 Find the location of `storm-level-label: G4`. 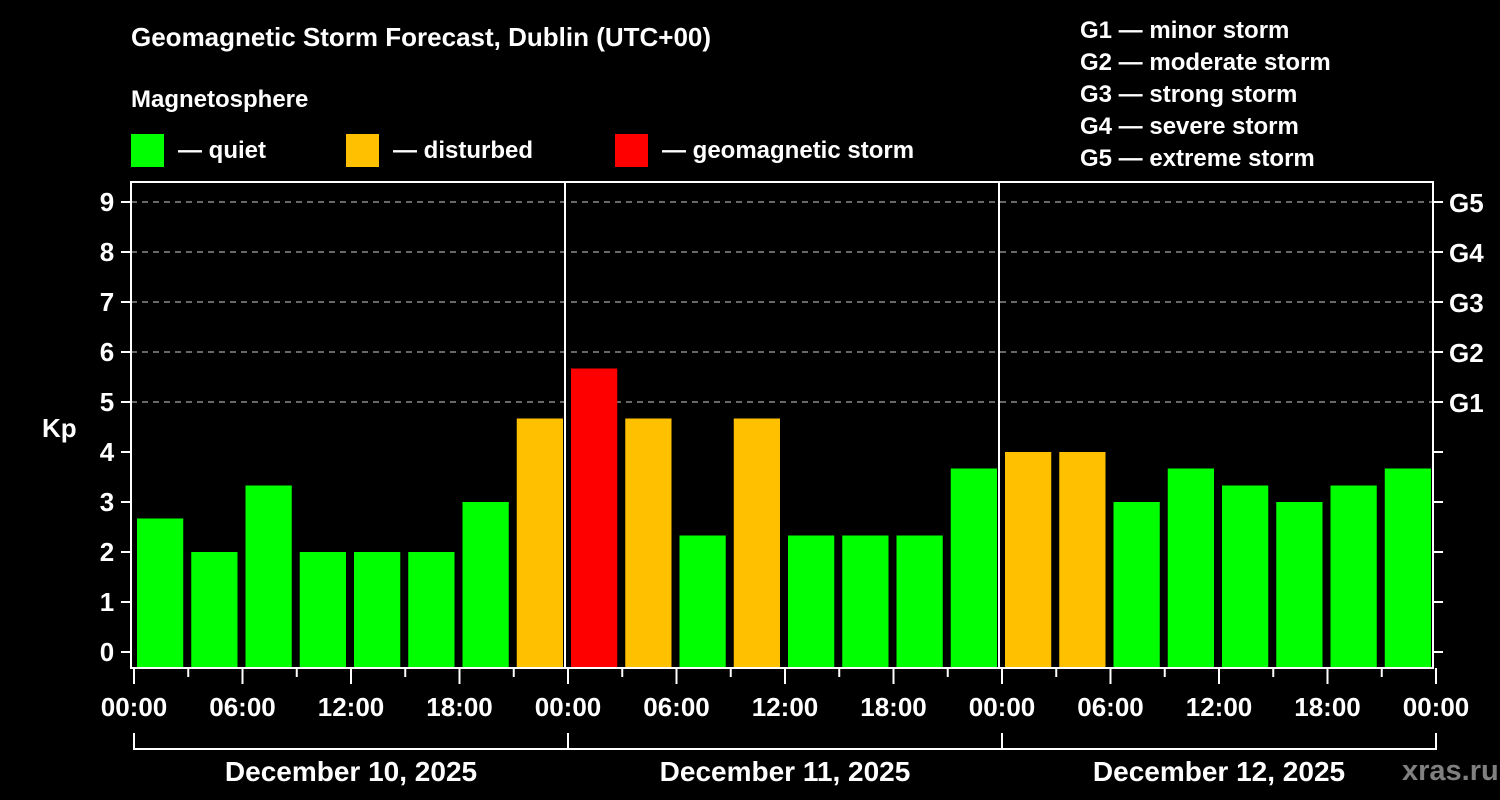

storm-level-label: G4 is located at coordinates (1466, 253).